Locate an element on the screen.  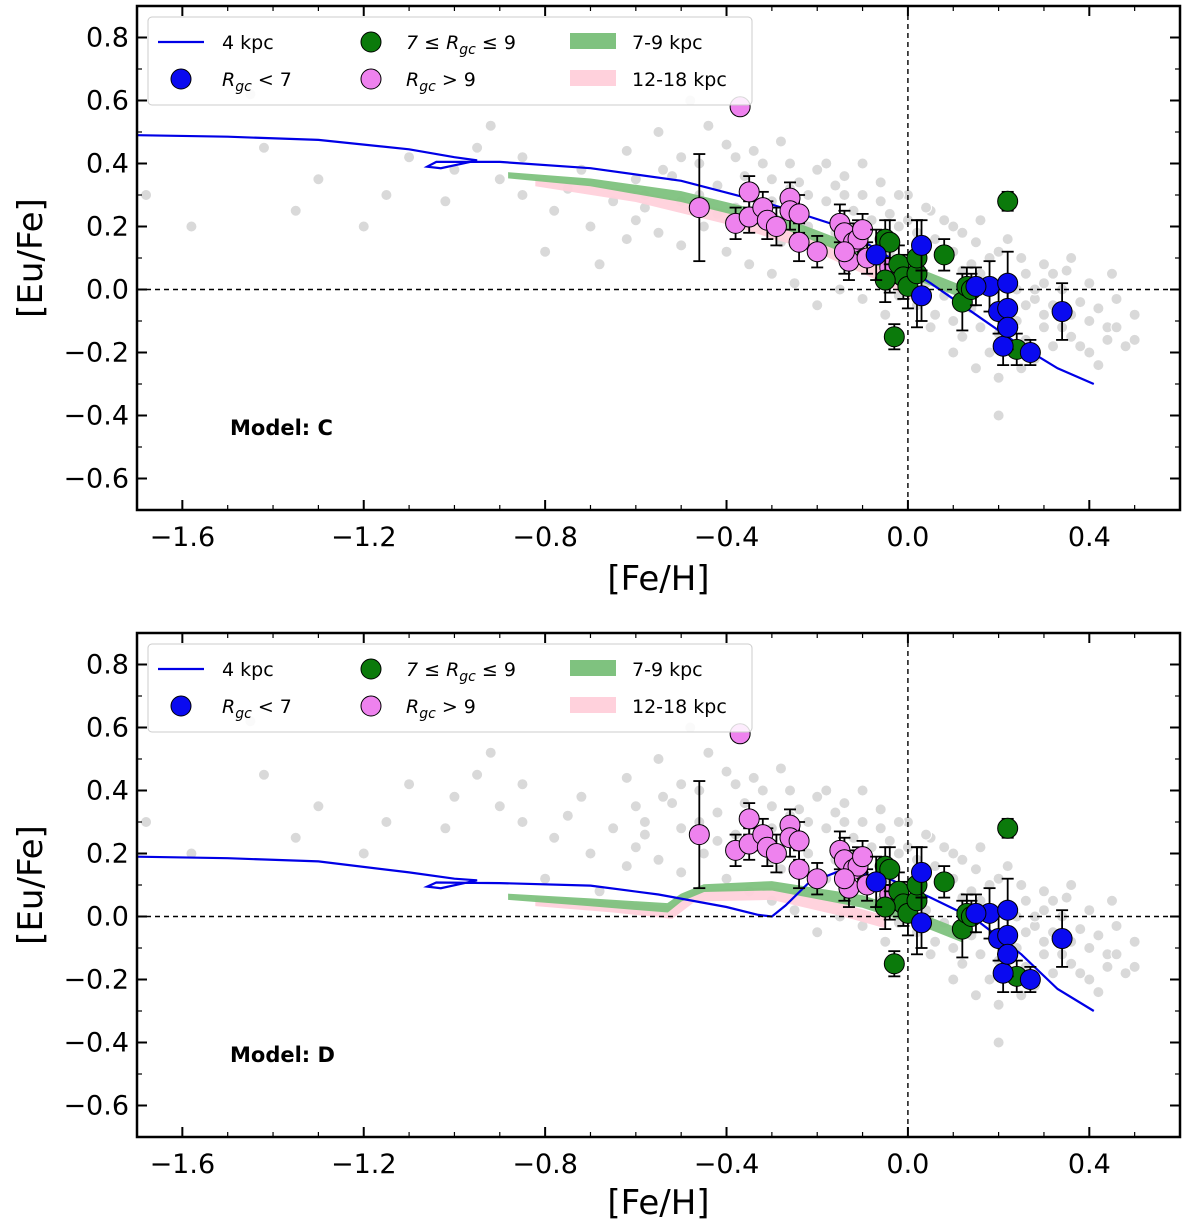
model-line-4-kpc is located at coordinates (616, 933).